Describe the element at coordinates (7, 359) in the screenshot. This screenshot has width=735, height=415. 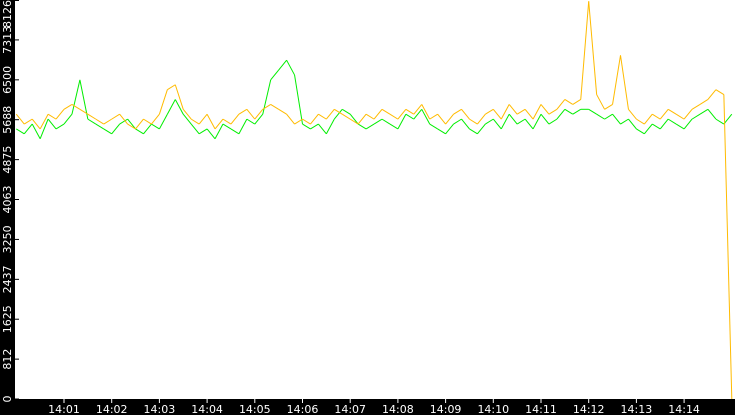
I see `y-tick-label: 812` at that location.